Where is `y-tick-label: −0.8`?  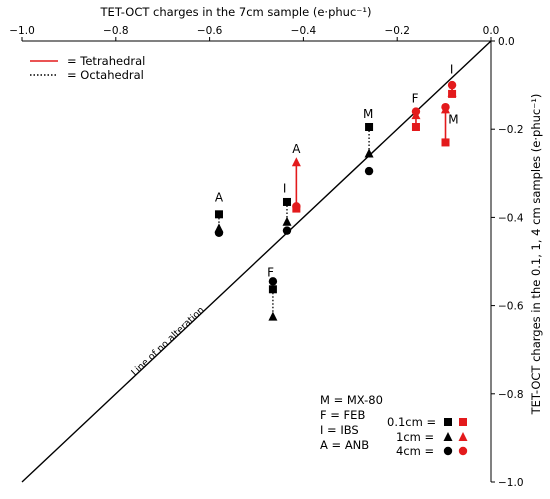 y-tick-label: −0.8 is located at coordinates (511, 395).